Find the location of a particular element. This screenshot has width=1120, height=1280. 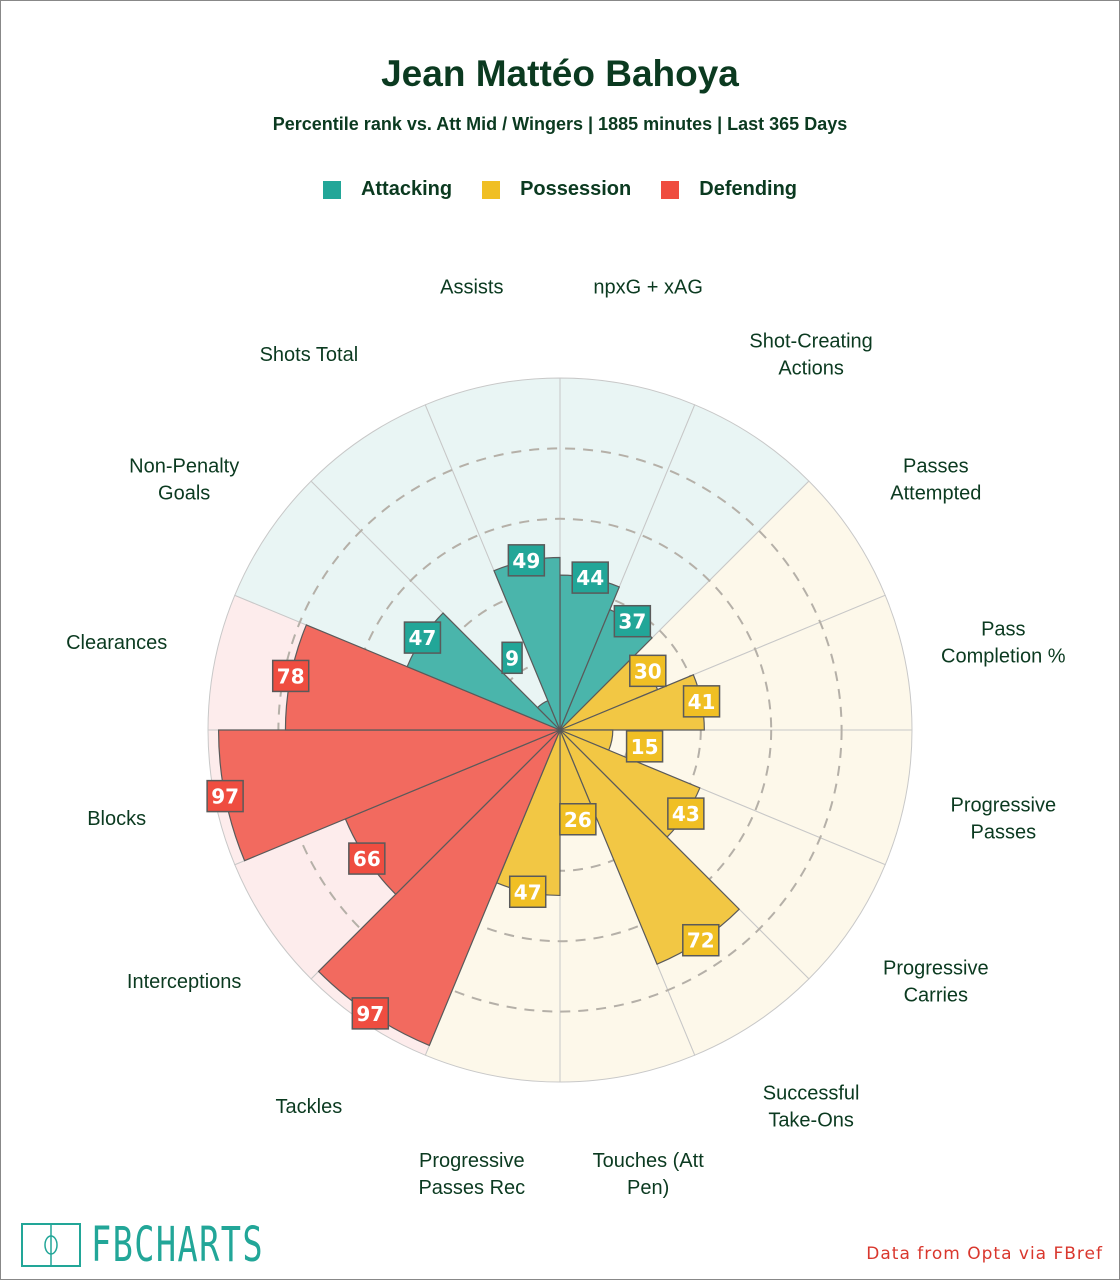

category-label: Shots Total is located at coordinates (309, 355).